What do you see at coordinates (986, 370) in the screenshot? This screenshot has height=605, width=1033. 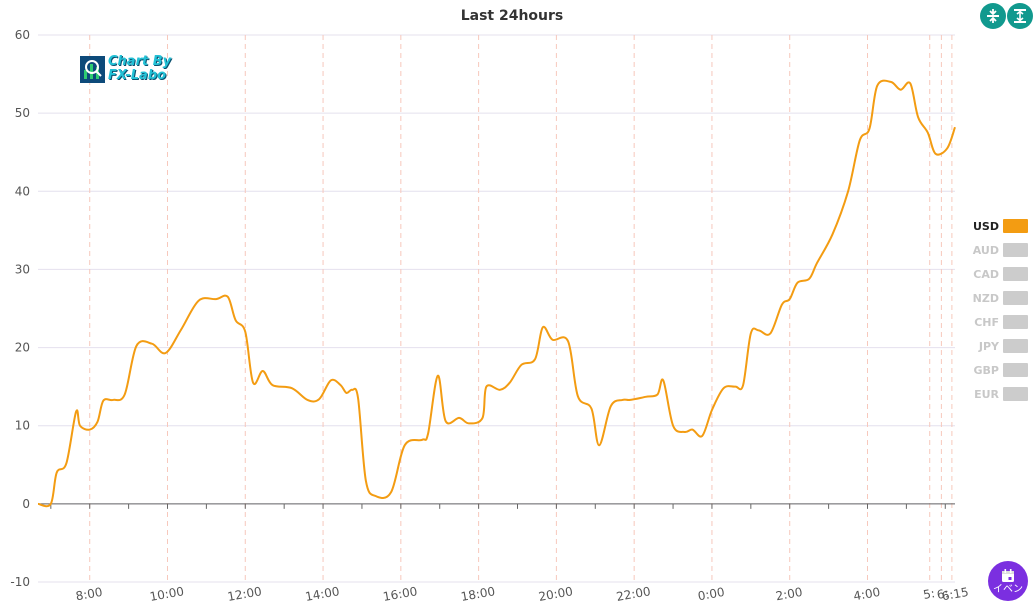 I see `legend-label: GBP` at bounding box center [986, 370].